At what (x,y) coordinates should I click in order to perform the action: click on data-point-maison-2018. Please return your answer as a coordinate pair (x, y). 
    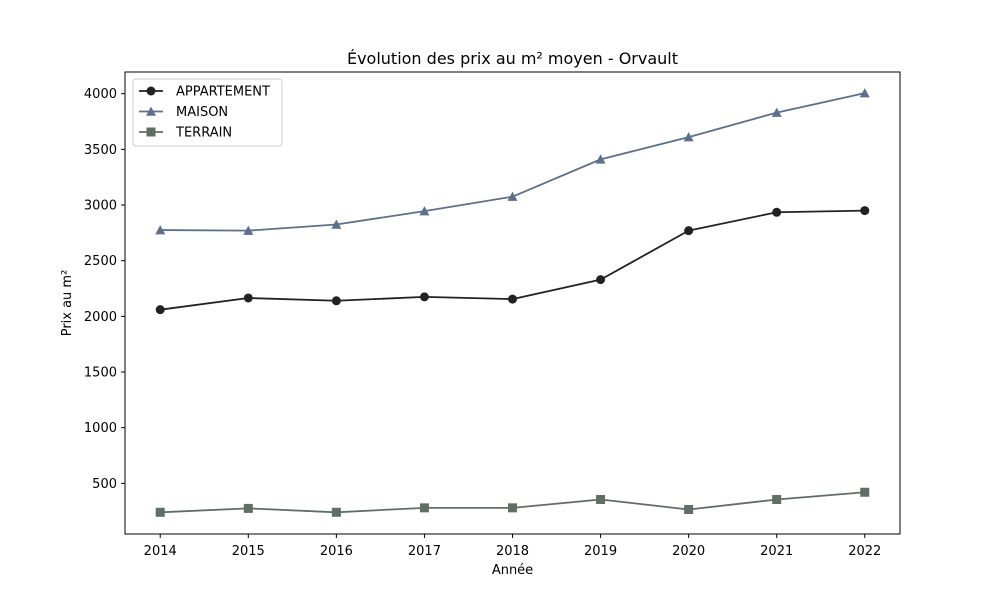
    Looking at the image, I should click on (512, 196).